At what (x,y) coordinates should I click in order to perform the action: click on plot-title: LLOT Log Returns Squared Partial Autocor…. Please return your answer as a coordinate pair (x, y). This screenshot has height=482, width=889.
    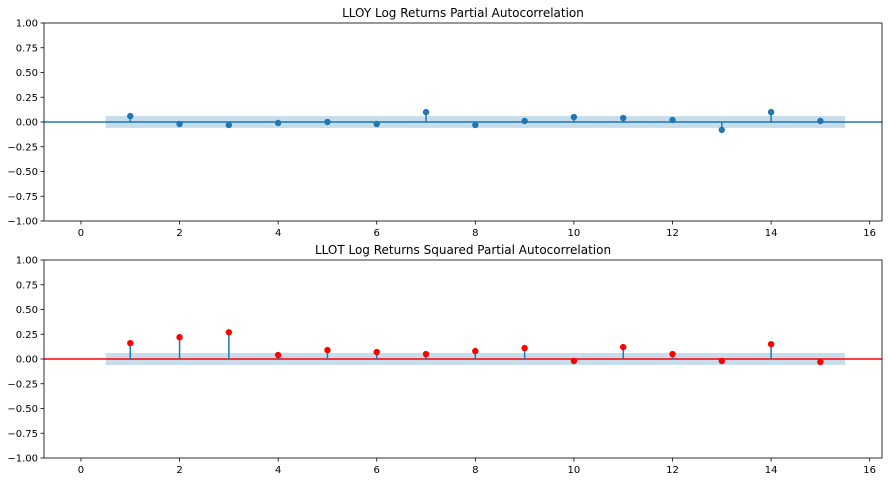
    Looking at the image, I should click on (463, 250).